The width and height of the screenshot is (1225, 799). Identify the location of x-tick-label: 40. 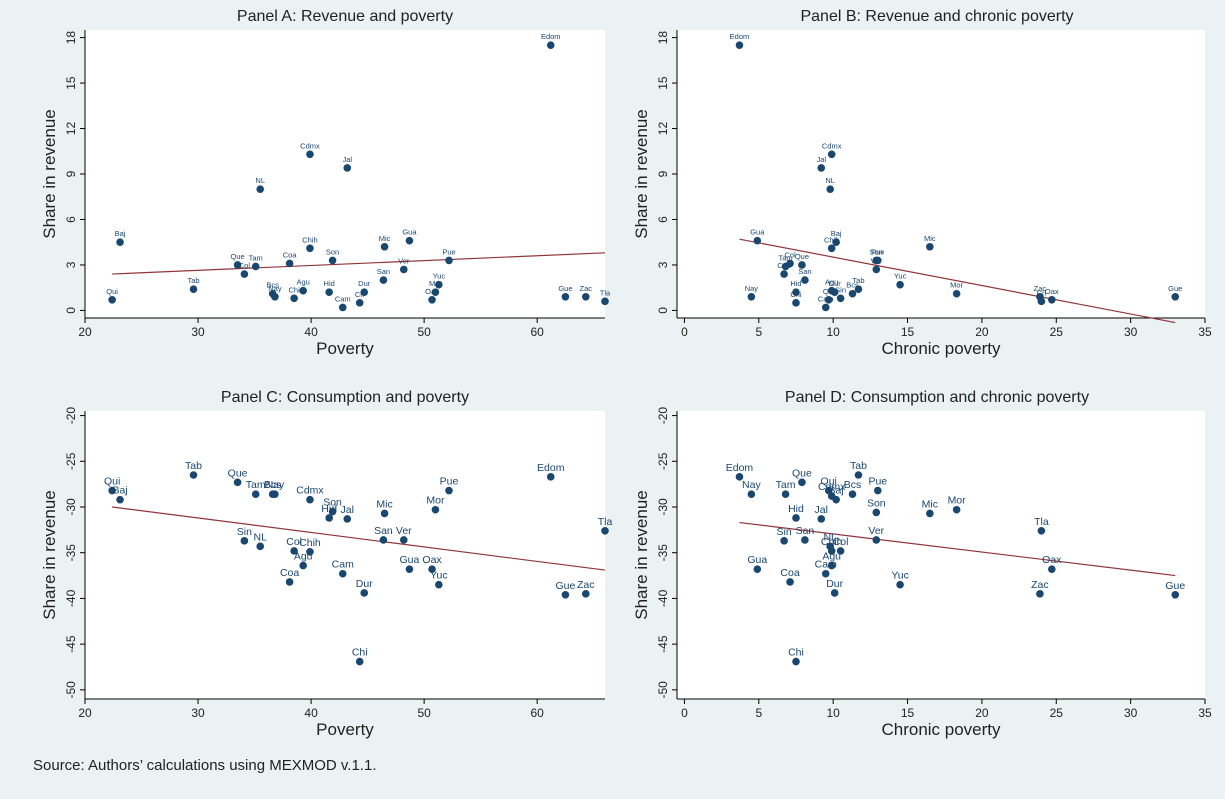
(311, 713).